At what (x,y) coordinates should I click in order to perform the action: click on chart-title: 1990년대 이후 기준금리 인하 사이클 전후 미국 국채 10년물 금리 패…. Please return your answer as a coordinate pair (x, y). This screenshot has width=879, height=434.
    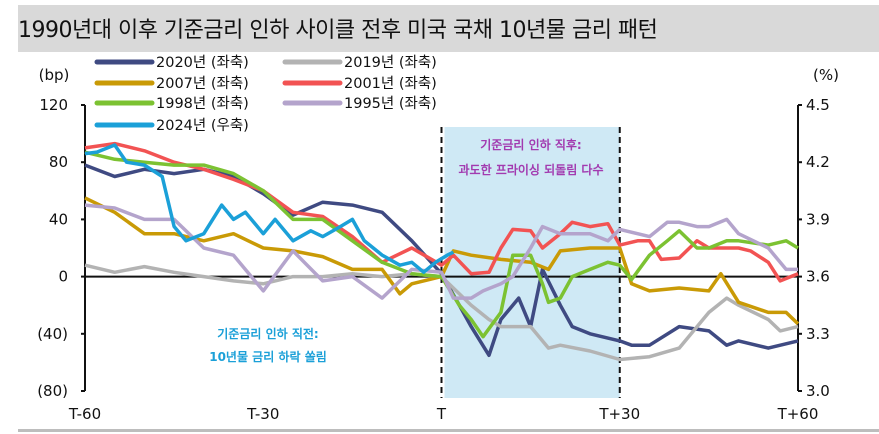
    Looking at the image, I should click on (338, 30).